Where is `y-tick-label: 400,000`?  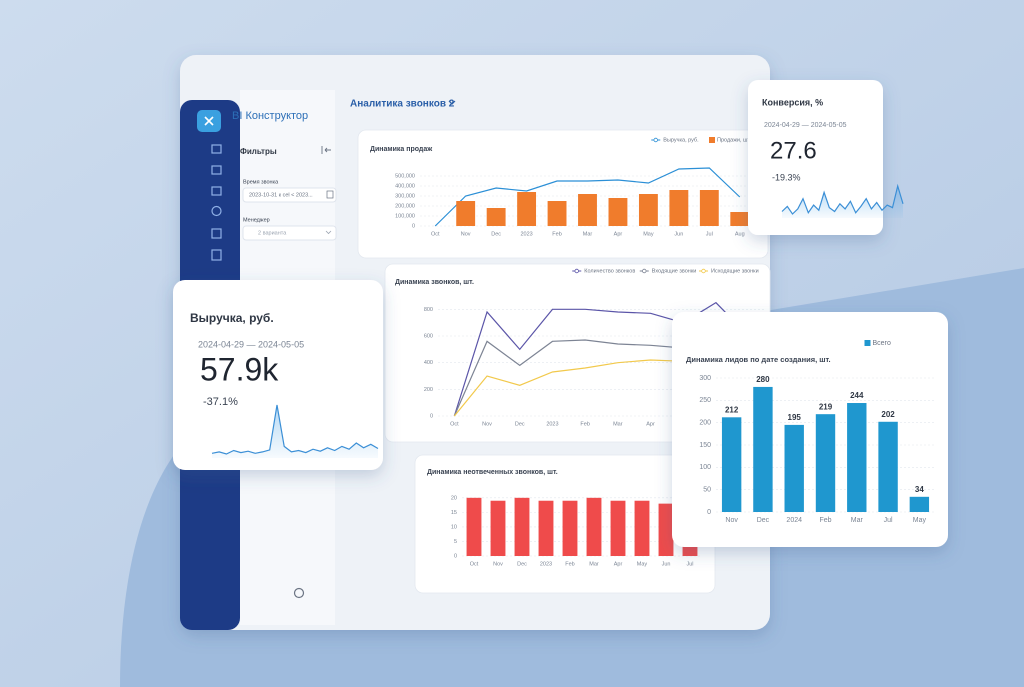 y-tick-label: 400,000 is located at coordinates (405, 186).